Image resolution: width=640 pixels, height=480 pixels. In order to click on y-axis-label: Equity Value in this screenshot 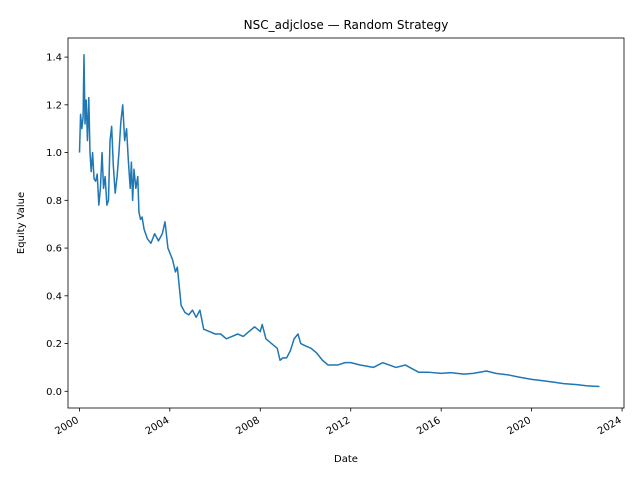, I will do `click(21, 223)`.